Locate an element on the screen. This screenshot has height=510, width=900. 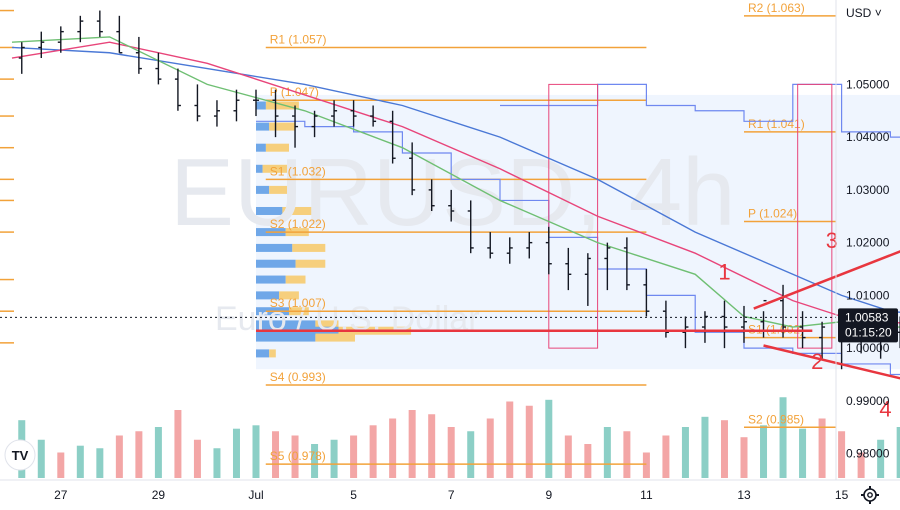
countdown-timer: 01:15:20 is located at coordinates (868, 332).